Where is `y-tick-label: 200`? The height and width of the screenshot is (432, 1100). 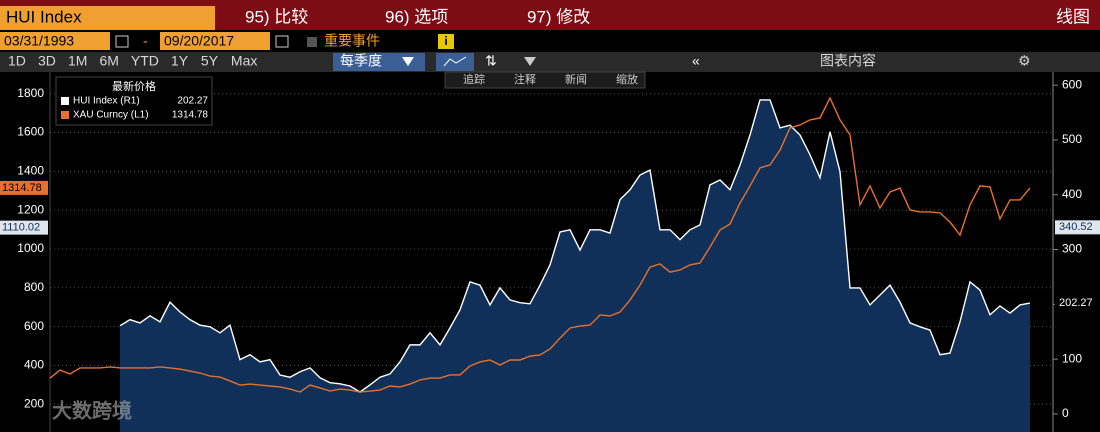 y-tick-label: 200 is located at coordinates (34, 403).